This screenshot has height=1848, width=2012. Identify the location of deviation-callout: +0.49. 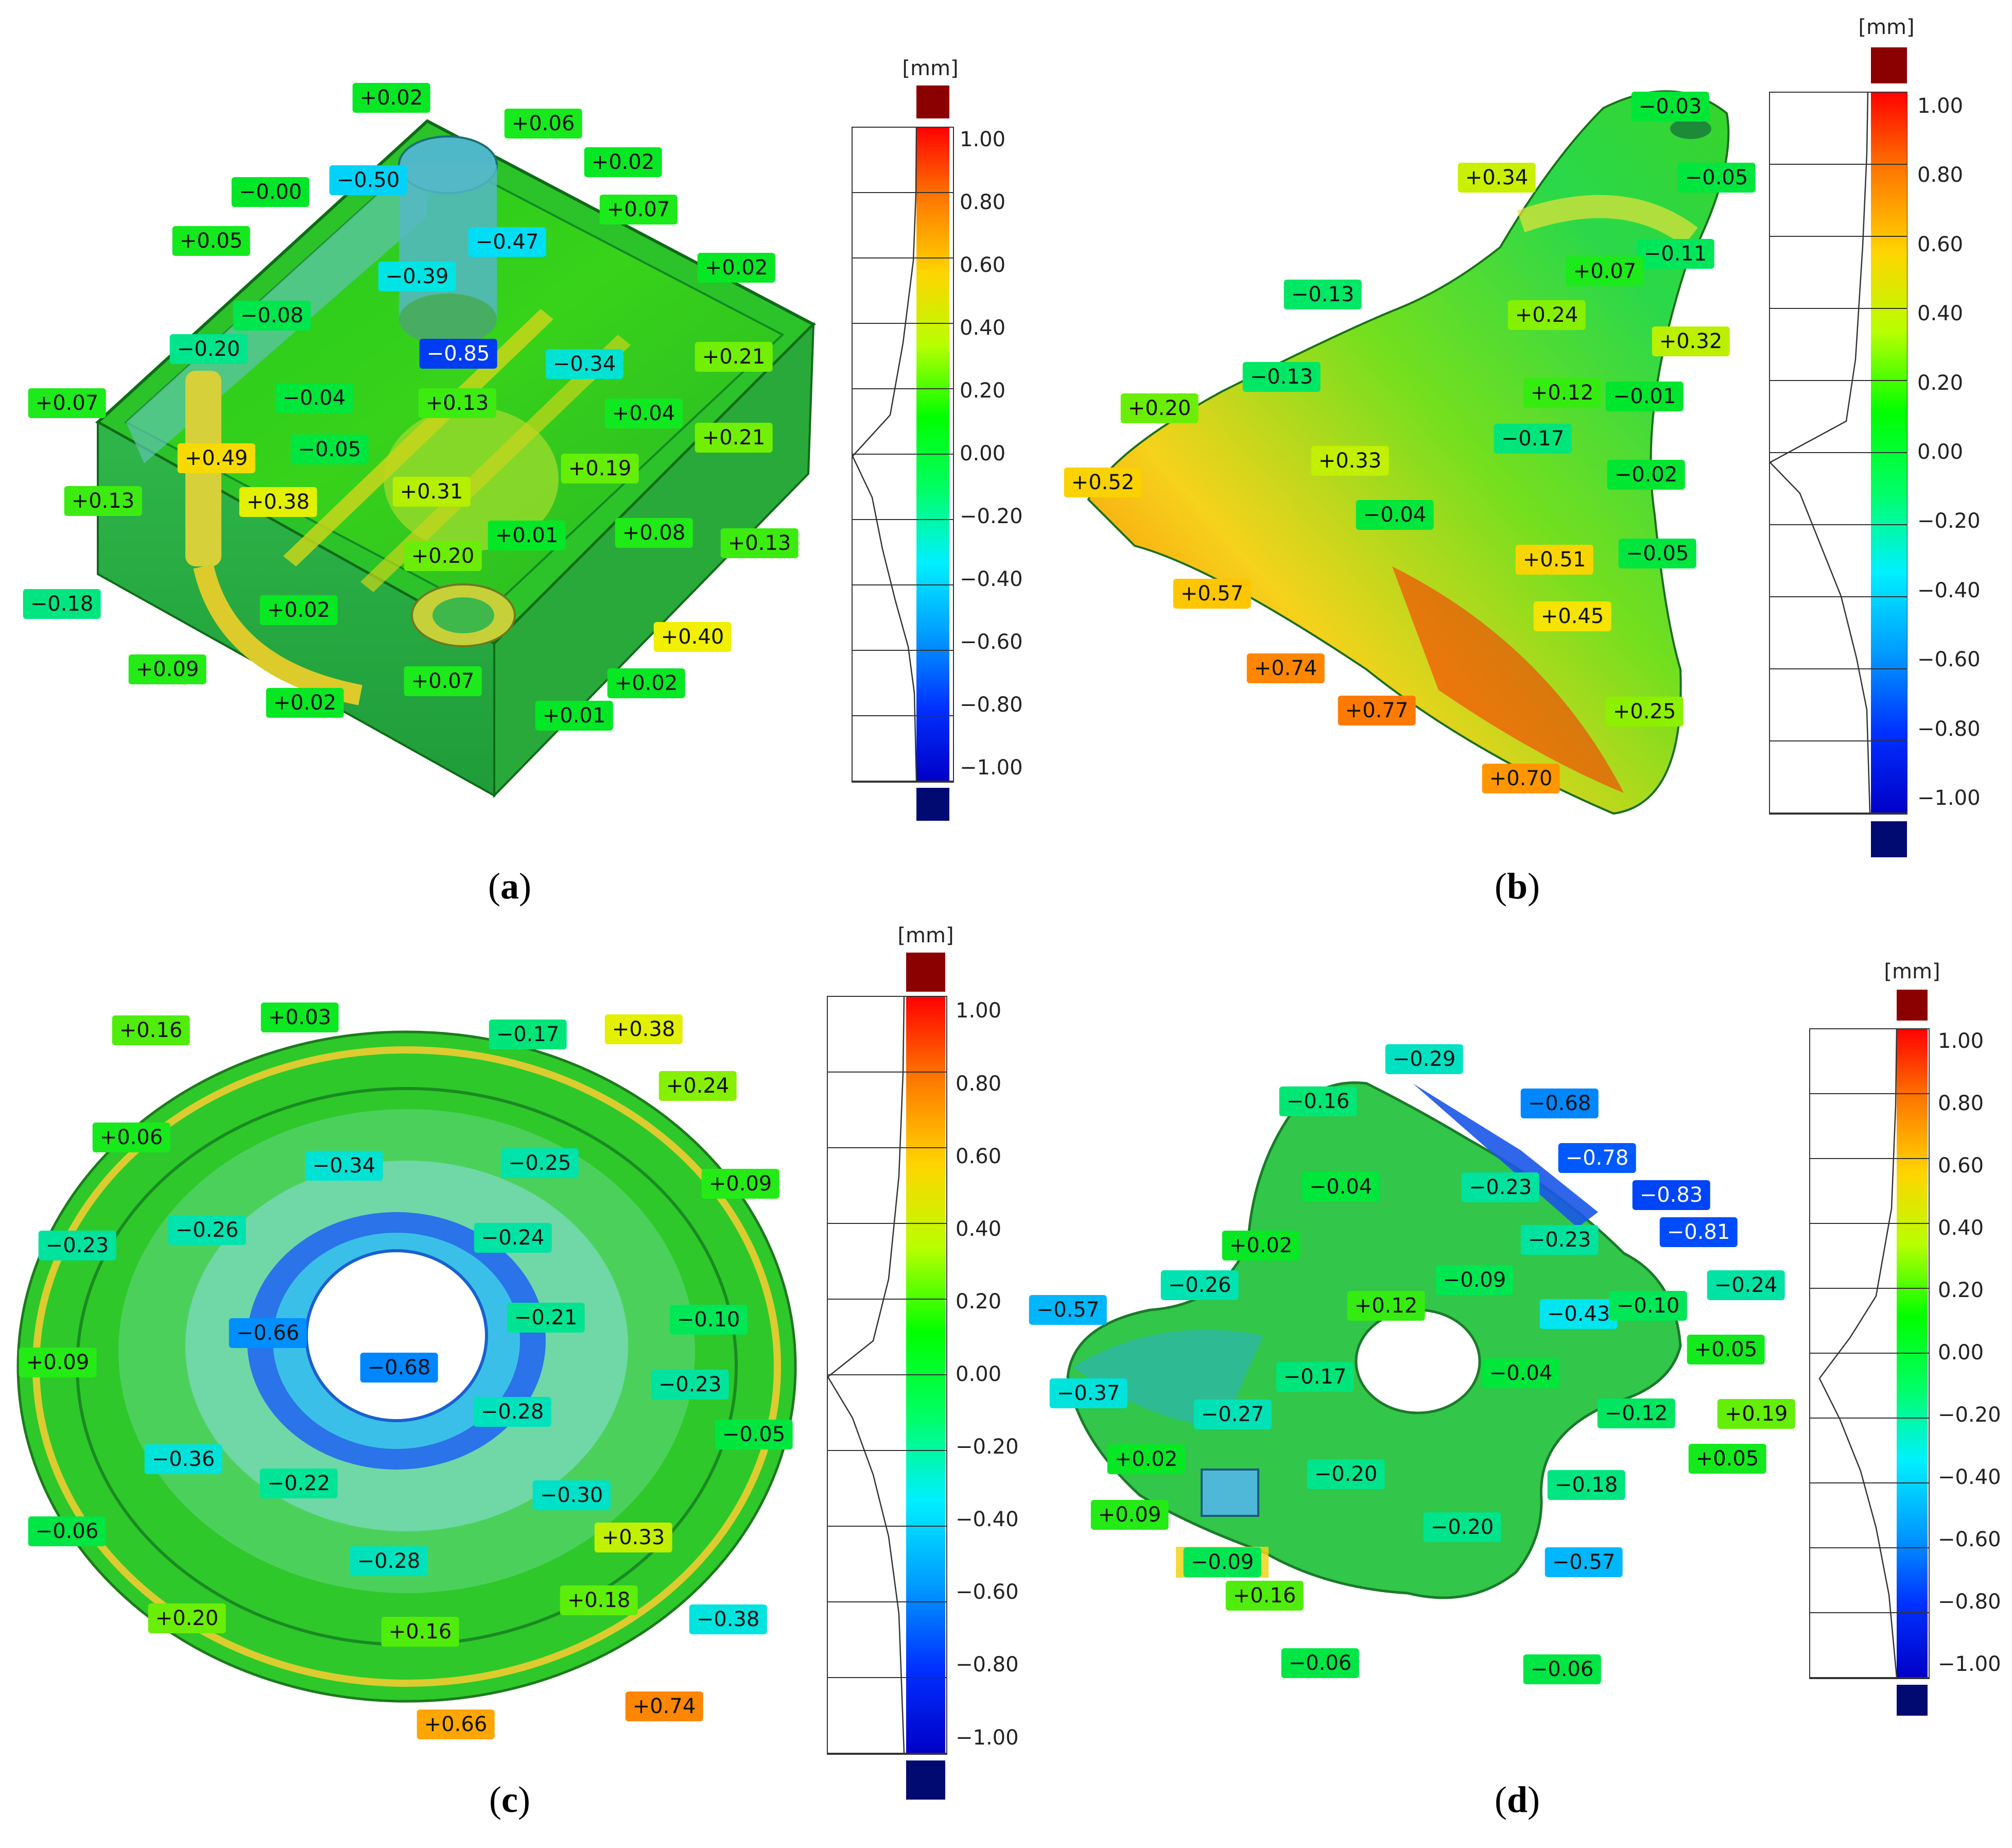
(216, 458).